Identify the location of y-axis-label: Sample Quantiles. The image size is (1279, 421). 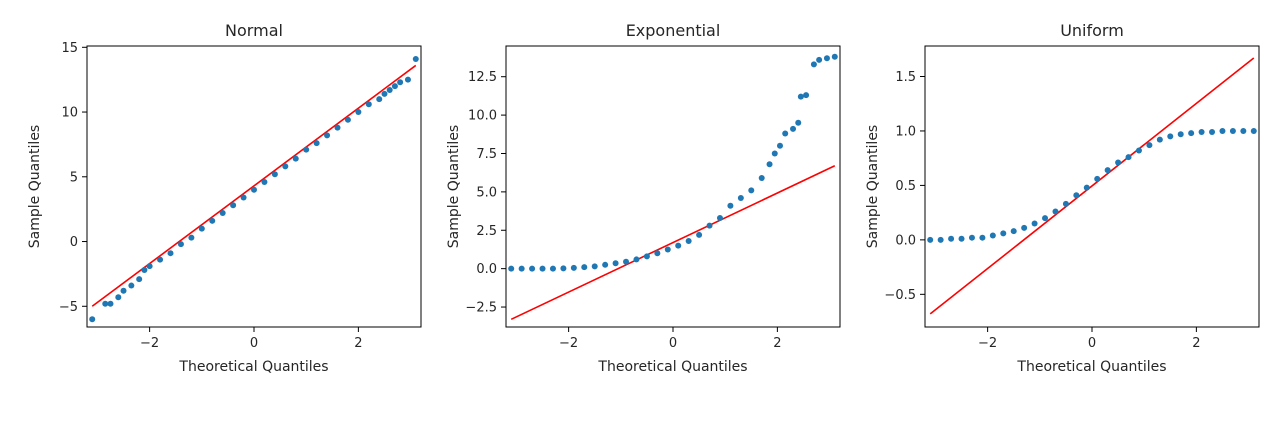
(454, 186).